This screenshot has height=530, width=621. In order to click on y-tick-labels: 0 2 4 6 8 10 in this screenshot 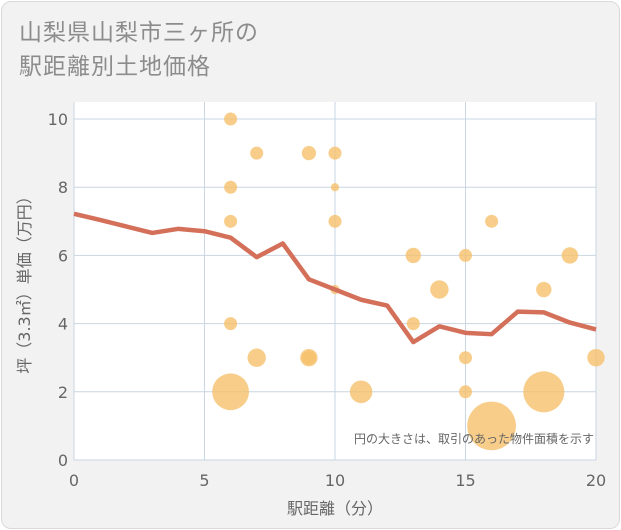, I will do `click(58, 290)`.